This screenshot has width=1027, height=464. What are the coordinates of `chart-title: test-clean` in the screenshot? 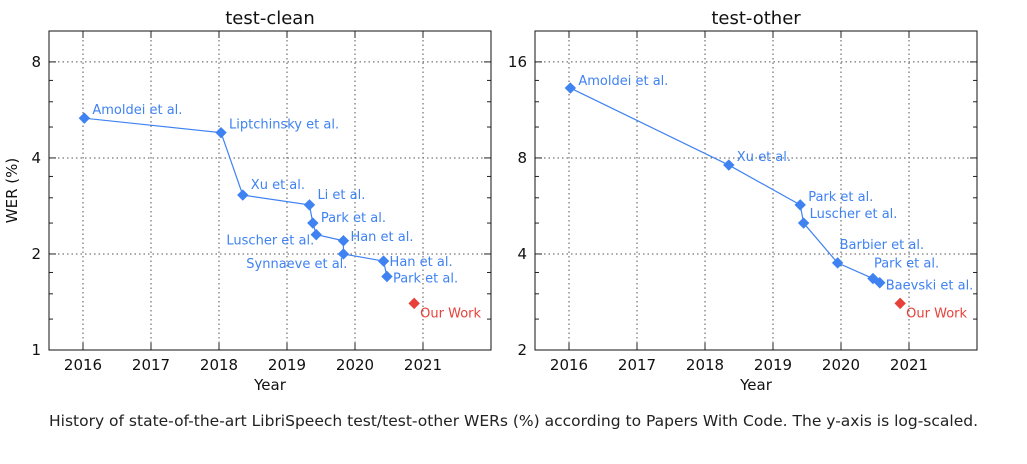 It's located at (269, 18).